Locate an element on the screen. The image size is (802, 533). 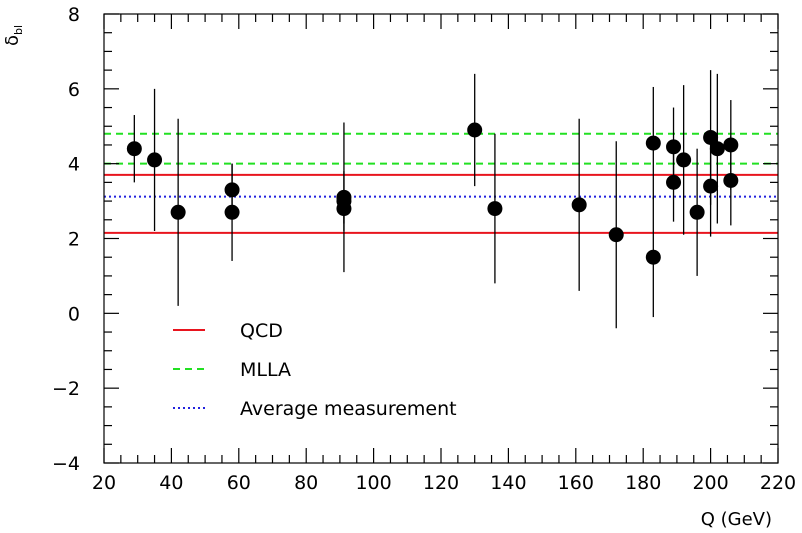
y-axis-label: δbl is located at coordinates (13, 35).